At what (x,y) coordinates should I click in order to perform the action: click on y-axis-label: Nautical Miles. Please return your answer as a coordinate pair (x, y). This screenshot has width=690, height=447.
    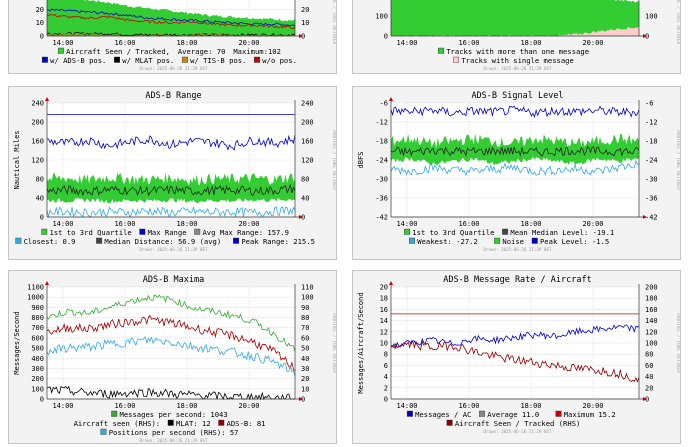
    Looking at the image, I should click on (17, 159).